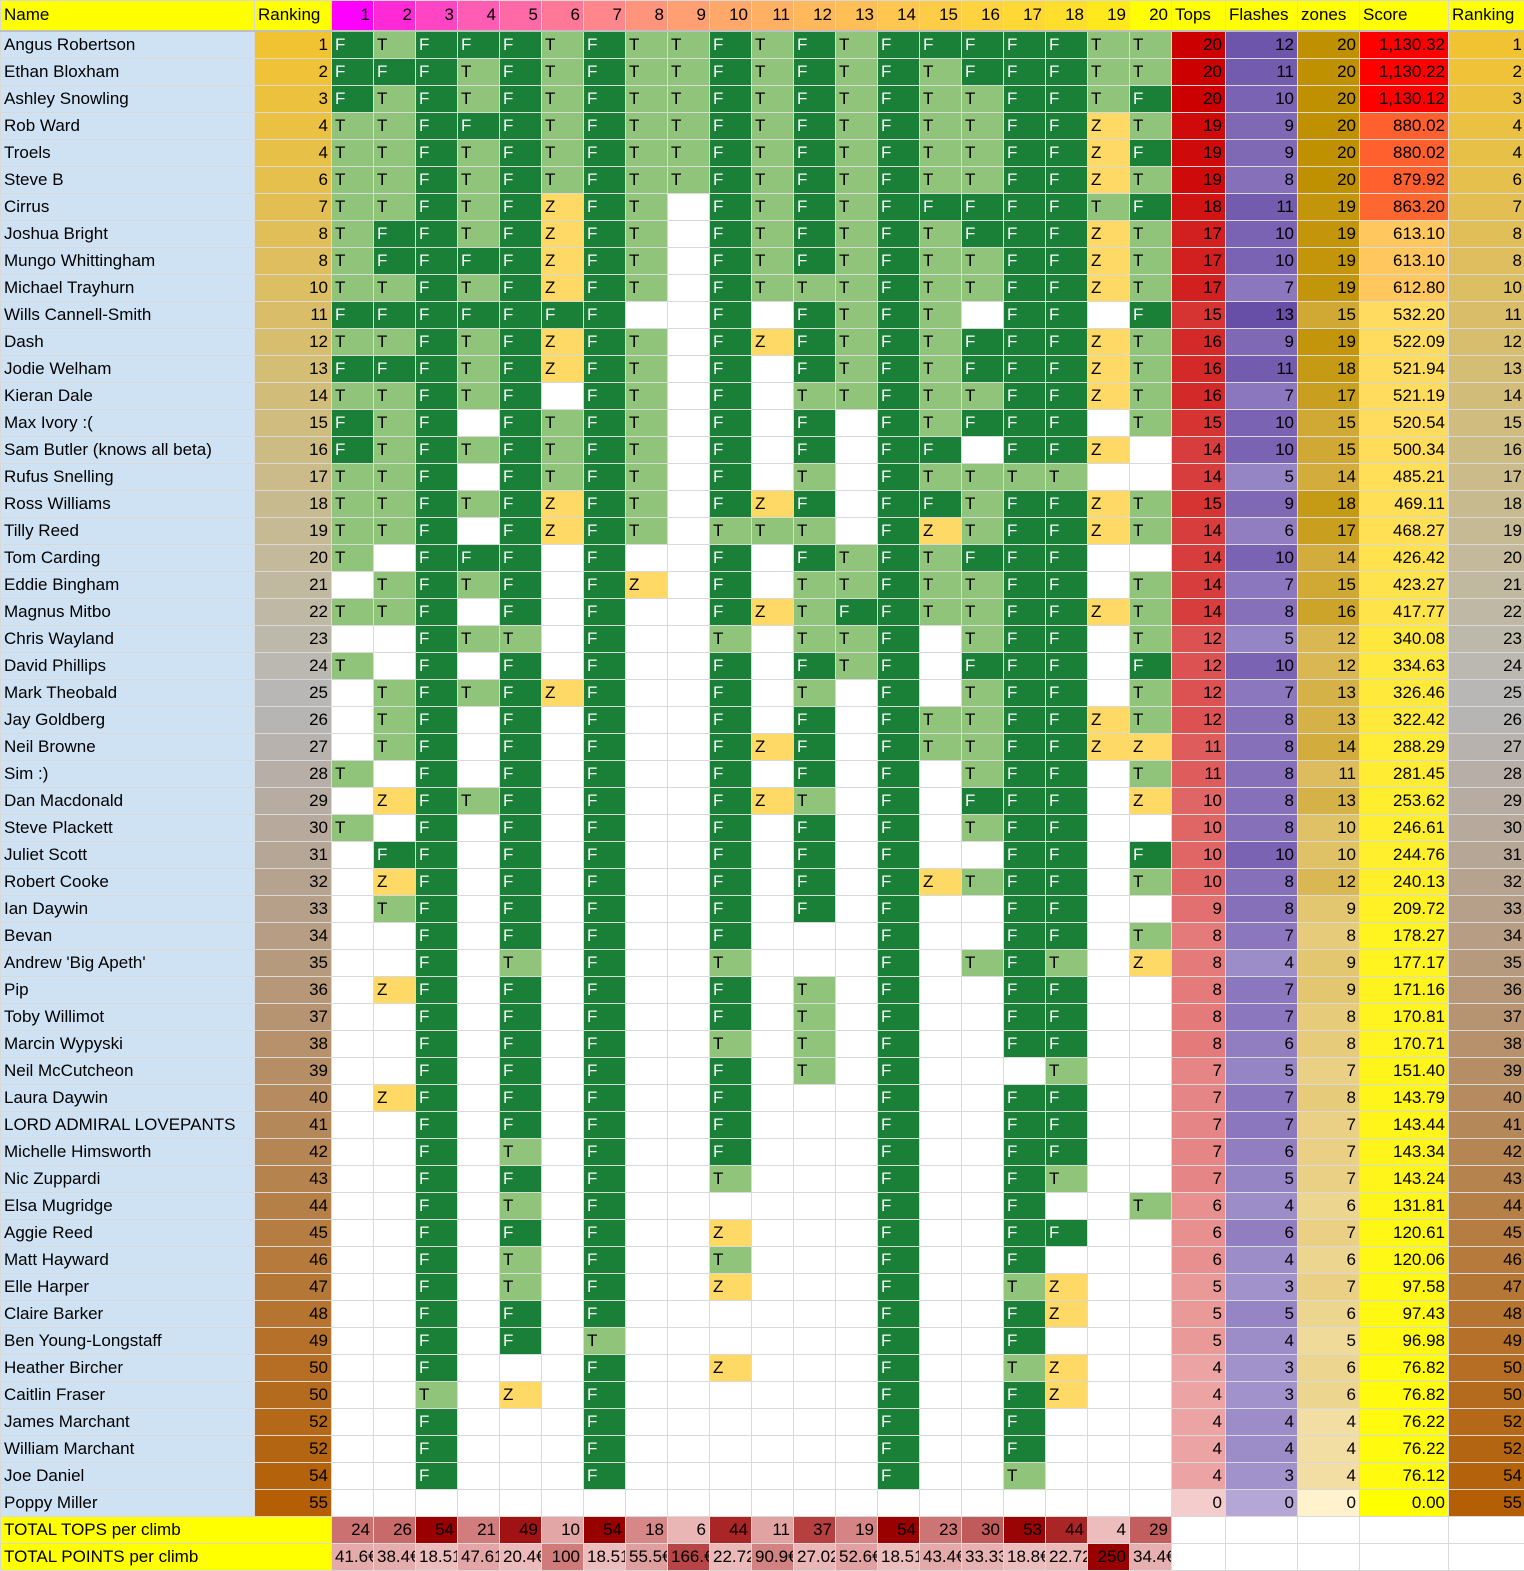 The image size is (1524, 1571). Describe the element at coordinates (128, 45) in the screenshot. I see `climber-name: Angus Robertson` at that location.